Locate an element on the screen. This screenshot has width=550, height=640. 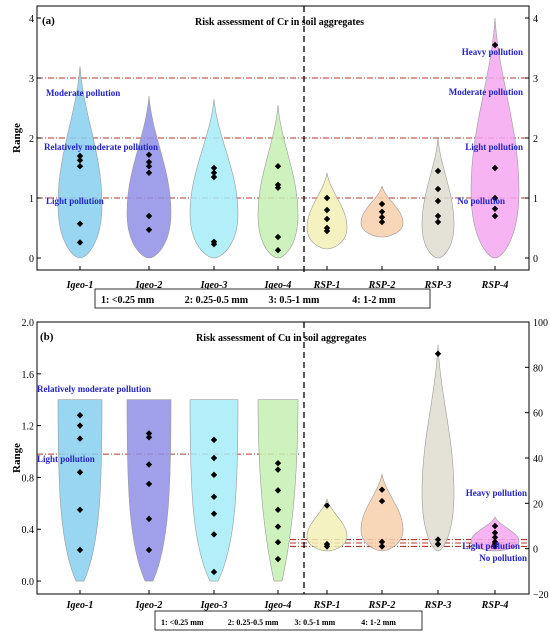
panel-label: (a) is located at coordinates (48, 21).